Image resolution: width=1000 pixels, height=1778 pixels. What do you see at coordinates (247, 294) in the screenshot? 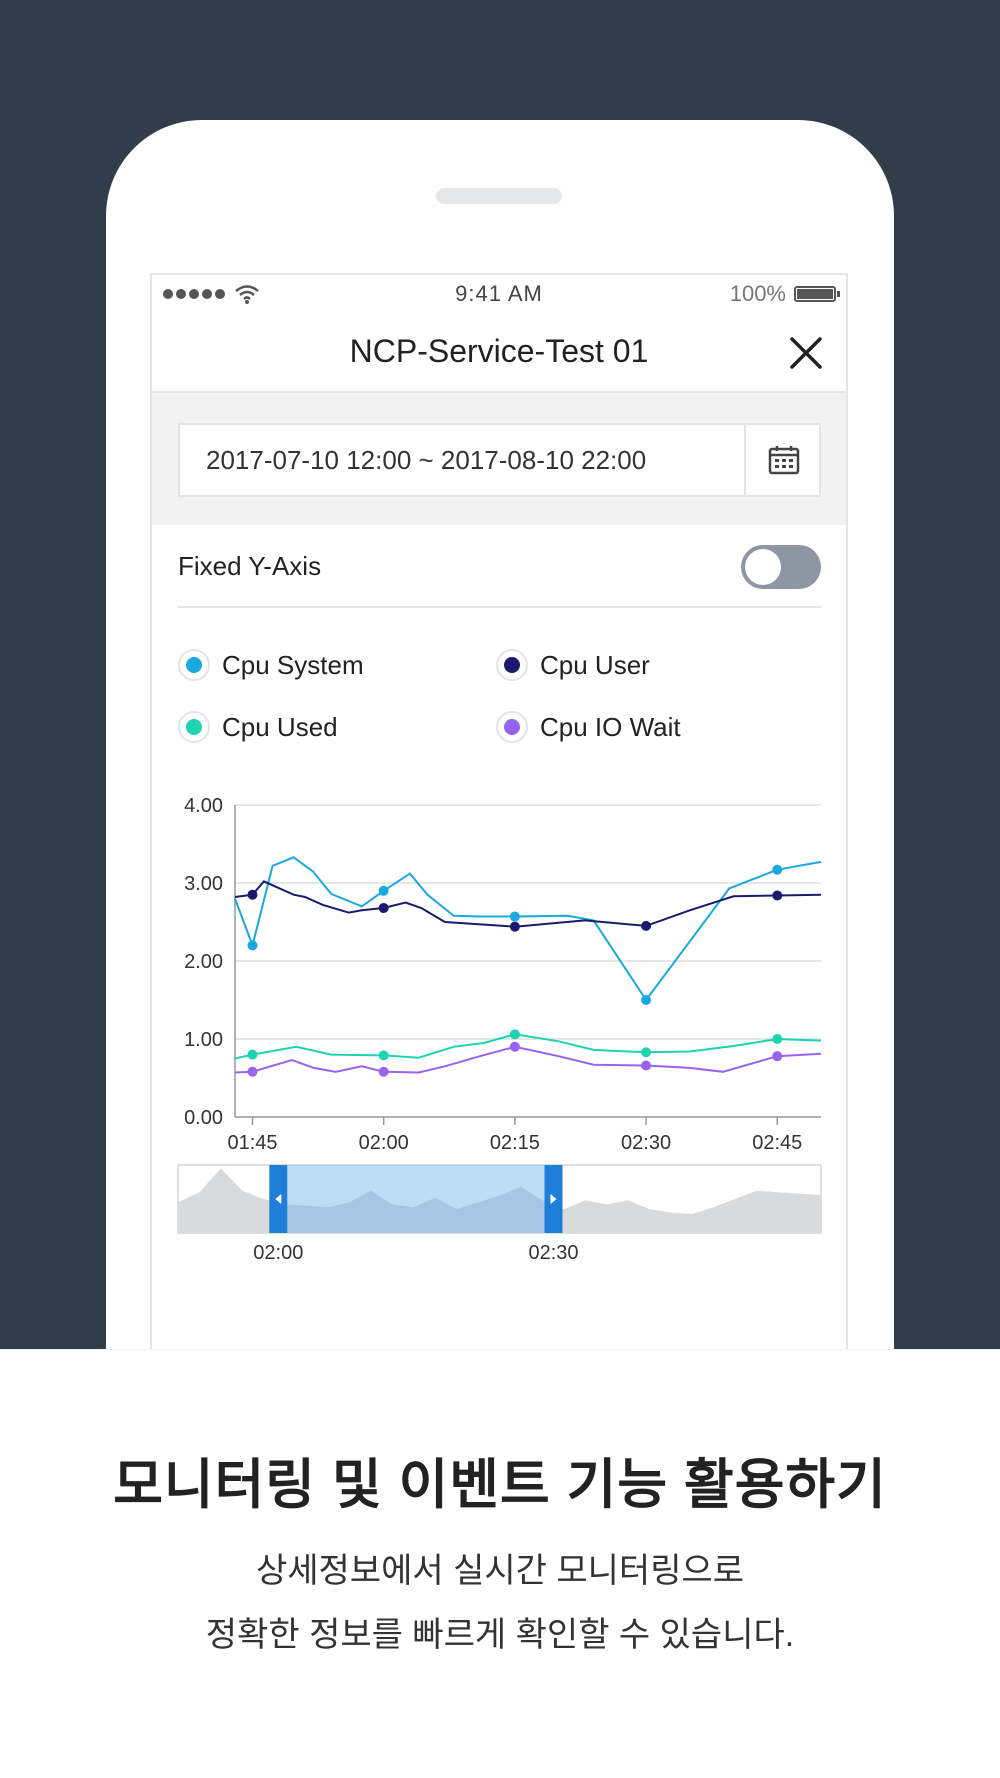
I see `wifi-icon` at bounding box center [247, 294].